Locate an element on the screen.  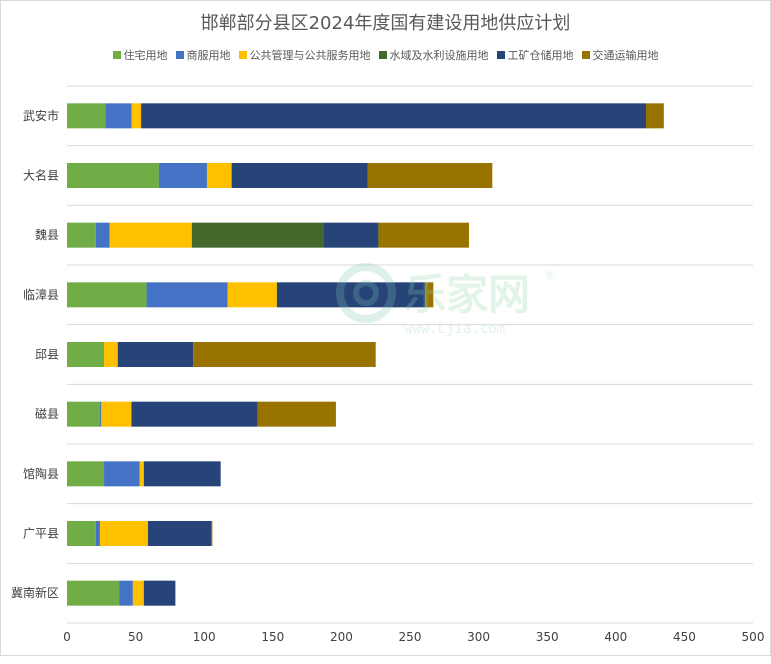
category-label: 魏县 is located at coordinates (47, 234).